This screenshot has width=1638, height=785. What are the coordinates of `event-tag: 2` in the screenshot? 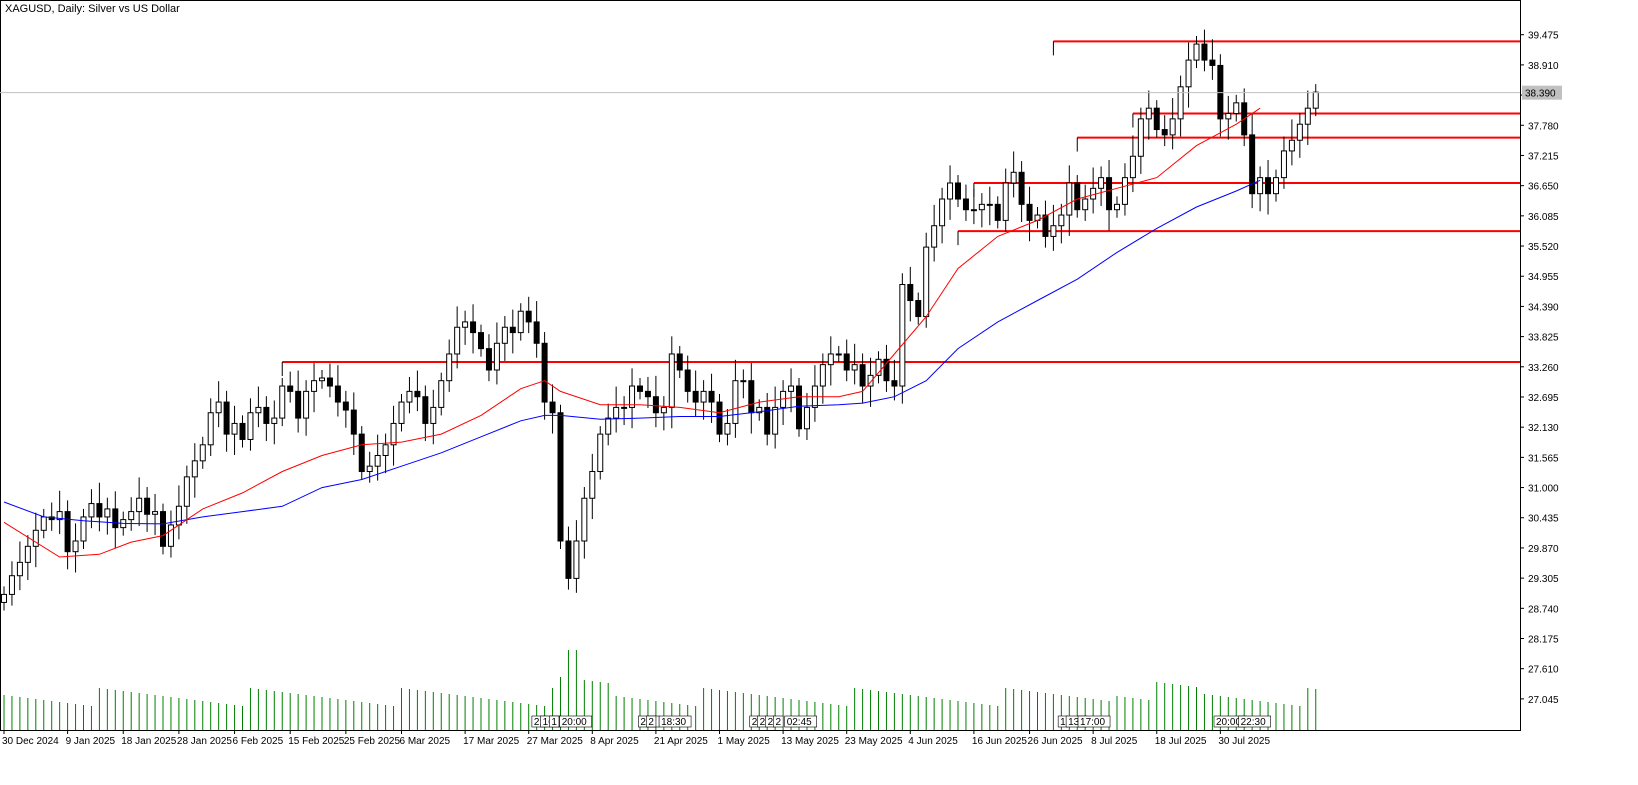 It's located at (771, 722).